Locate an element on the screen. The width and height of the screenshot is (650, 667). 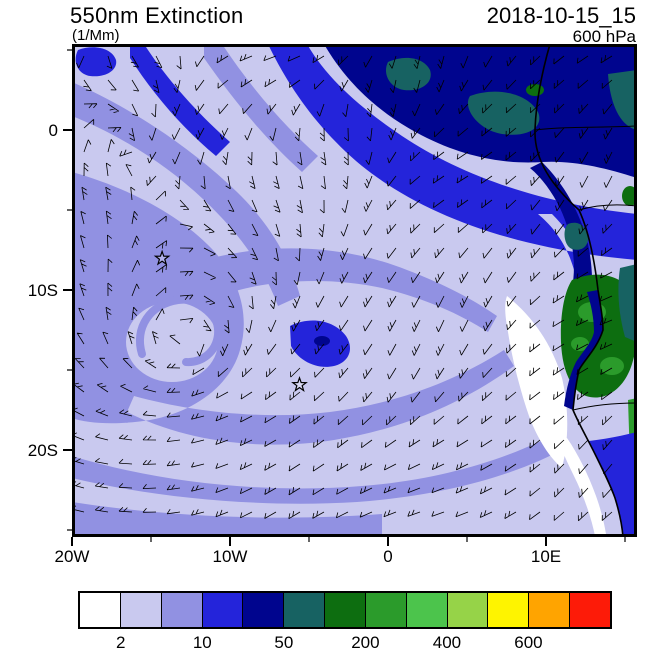
lon-label-10e: 10E is located at coordinates (546, 556).